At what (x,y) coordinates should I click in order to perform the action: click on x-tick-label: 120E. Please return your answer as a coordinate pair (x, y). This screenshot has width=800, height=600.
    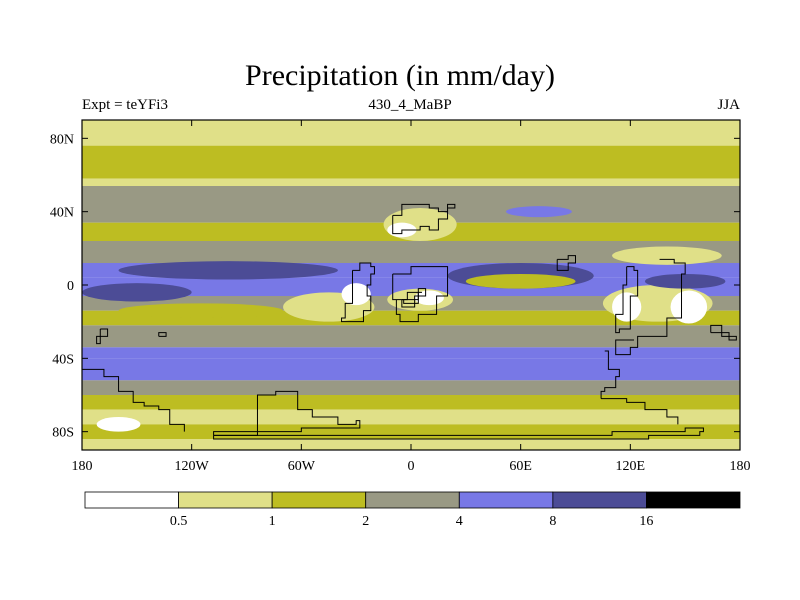
    Looking at the image, I should click on (631, 466).